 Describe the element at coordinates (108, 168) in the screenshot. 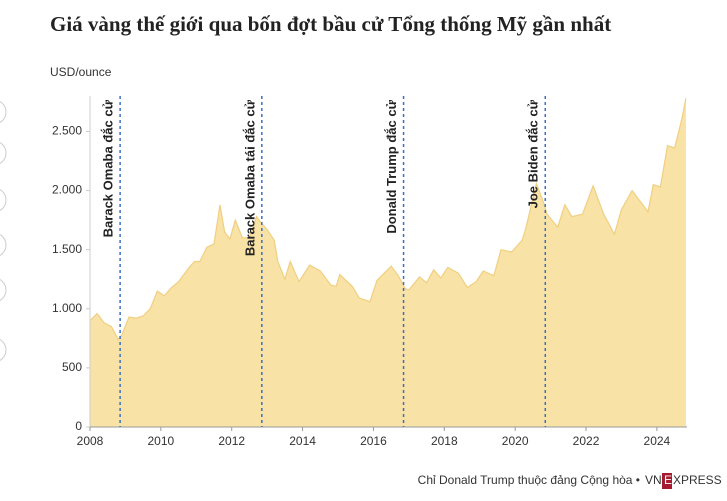

I see `event-label: Barack Omaba đắc cử` at that location.